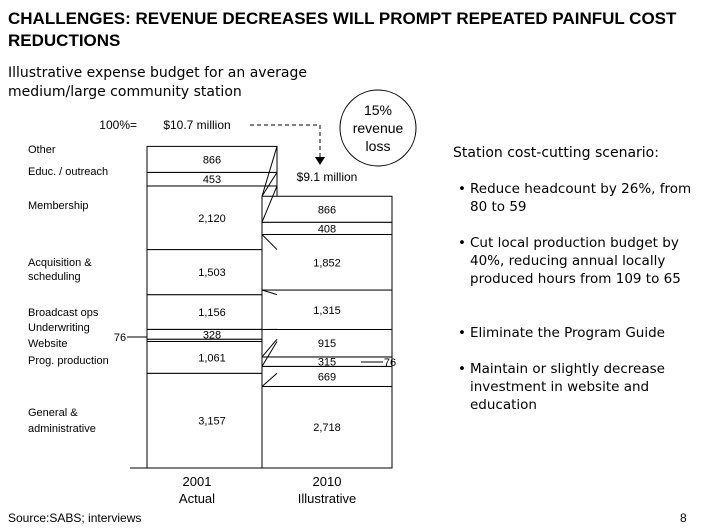 The width and height of the screenshot is (706, 529). I want to click on segment-name-underwriting: Underwriting, so click(59, 328).